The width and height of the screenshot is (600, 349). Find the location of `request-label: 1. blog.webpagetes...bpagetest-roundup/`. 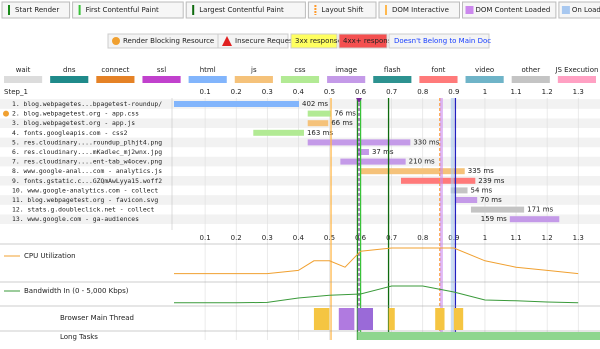

request-label: 1. blog.webpagetes...bpagetest-roundup/ is located at coordinates (87, 104).